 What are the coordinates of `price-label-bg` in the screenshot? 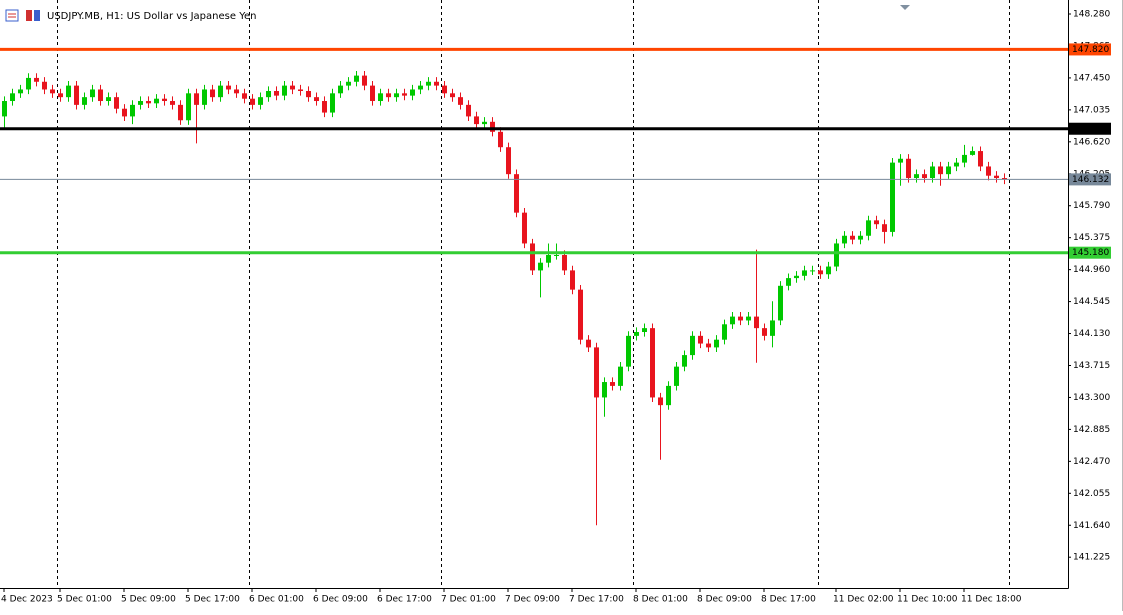 It's located at (1090, 179).